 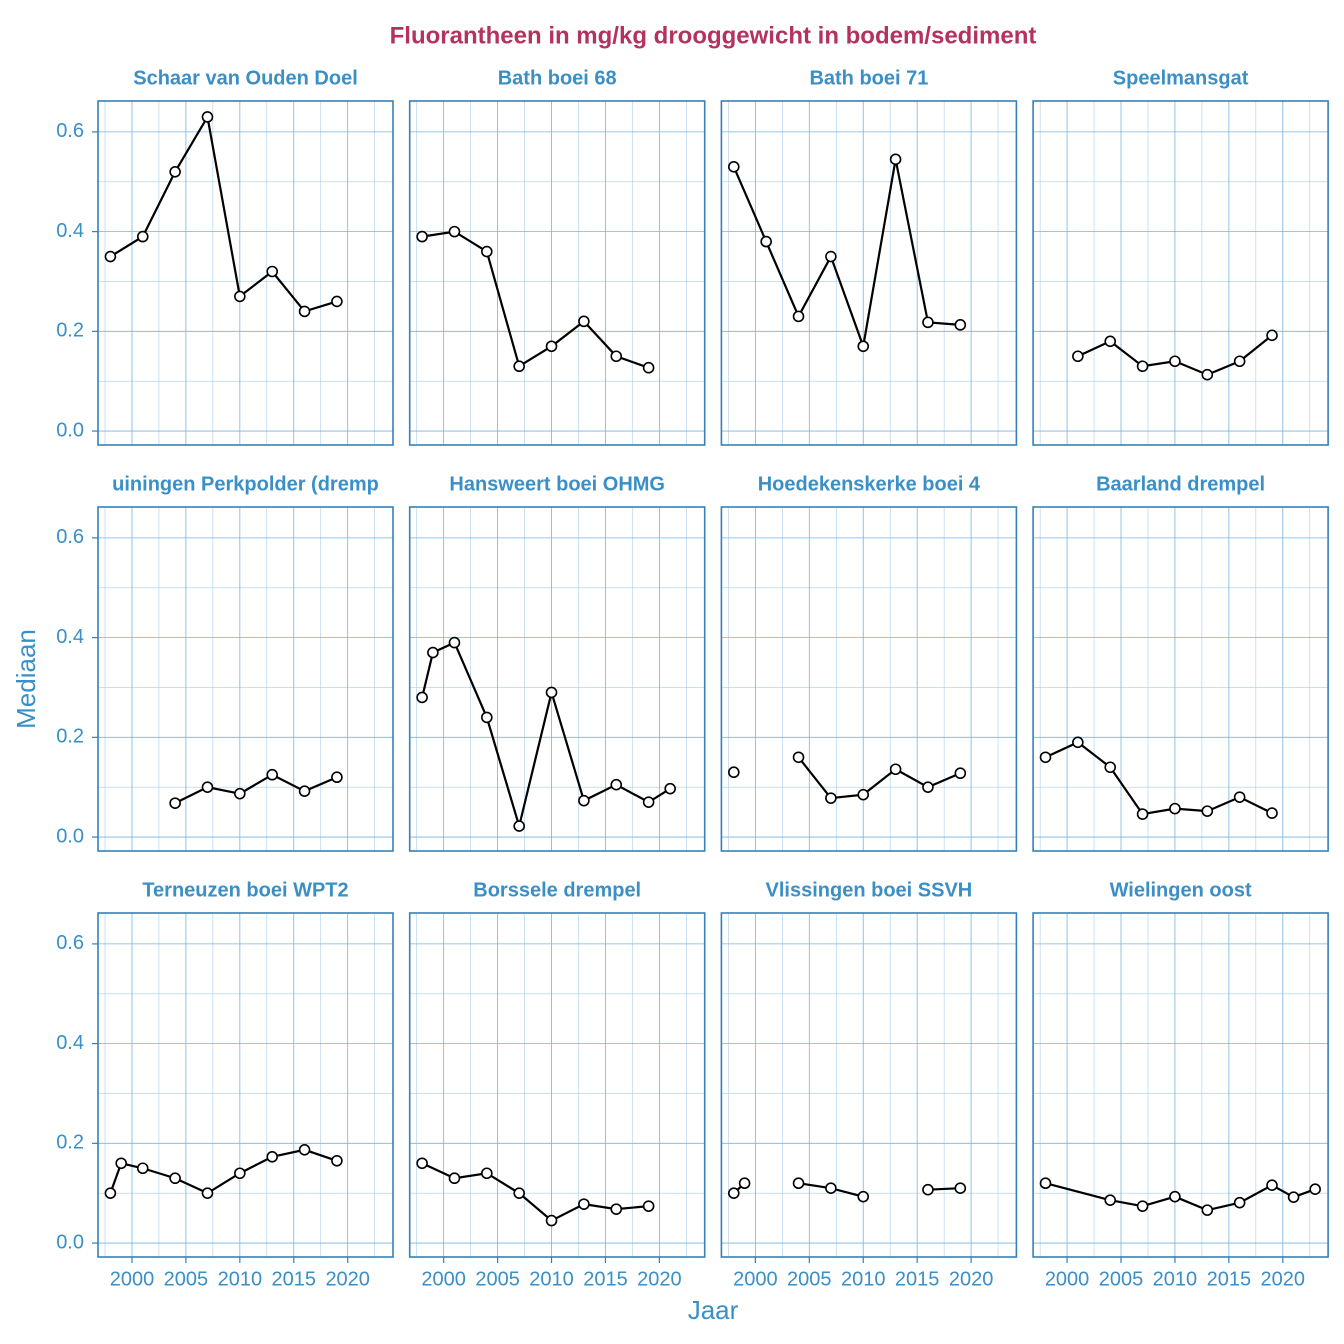 What do you see at coordinates (557, 78) in the screenshot?
I see `panel-title: Bath boei 68` at bounding box center [557, 78].